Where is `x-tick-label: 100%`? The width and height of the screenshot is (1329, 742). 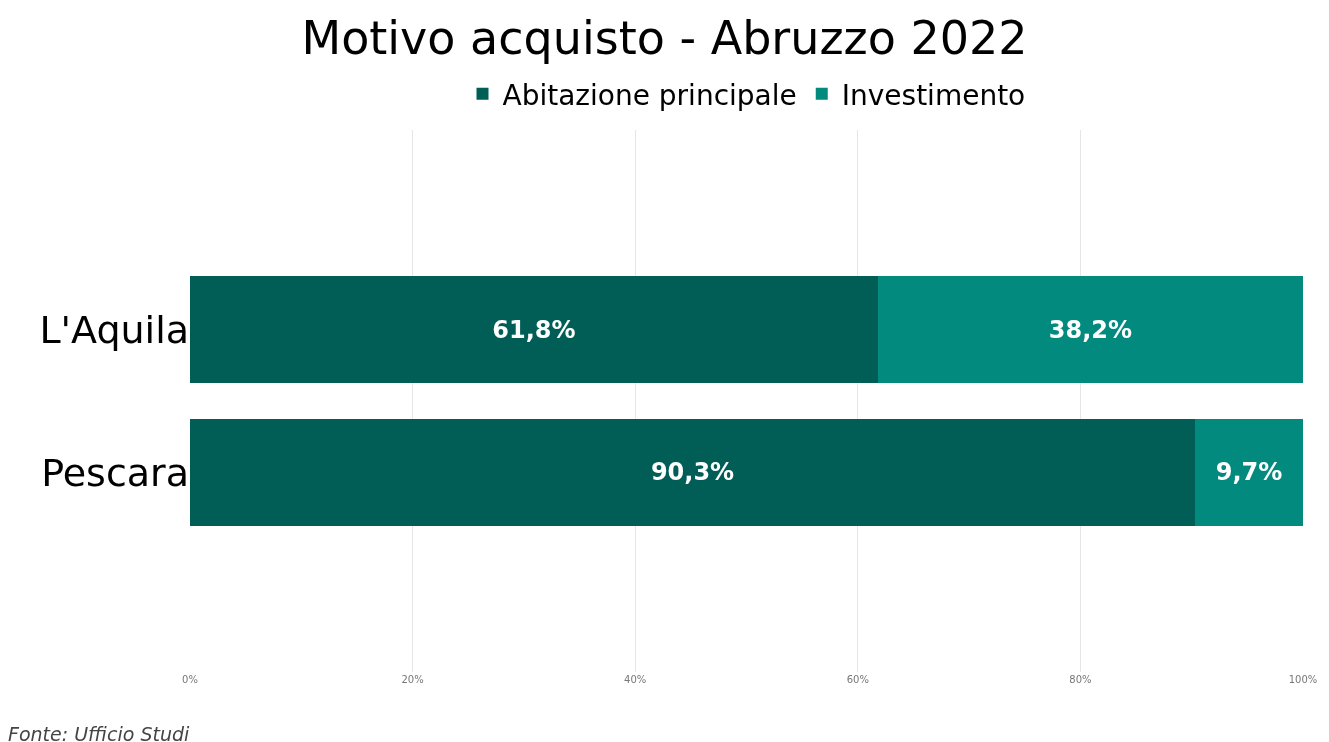 x-tick-label: 100% is located at coordinates (1303, 679).